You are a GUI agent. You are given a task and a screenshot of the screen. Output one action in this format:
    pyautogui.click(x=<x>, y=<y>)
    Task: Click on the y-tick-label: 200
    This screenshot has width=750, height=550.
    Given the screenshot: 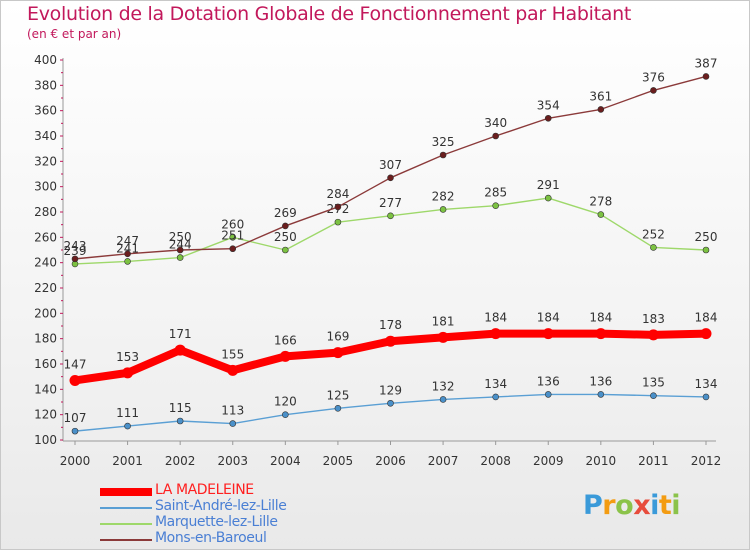 What is the action you would take?
    pyautogui.click(x=45, y=313)
    